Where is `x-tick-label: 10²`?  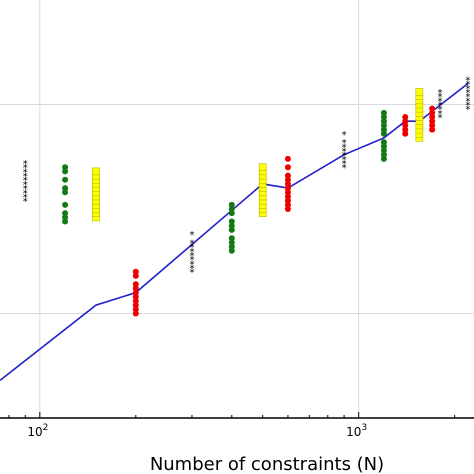 x-tick-label: 10² is located at coordinates (37, 431).